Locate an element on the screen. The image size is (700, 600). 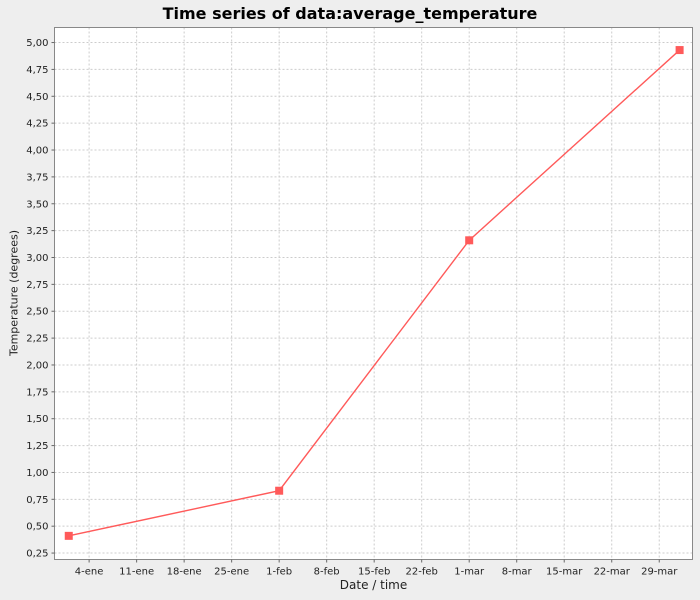
y-tick-label: 1,50 is located at coordinates (37, 419).